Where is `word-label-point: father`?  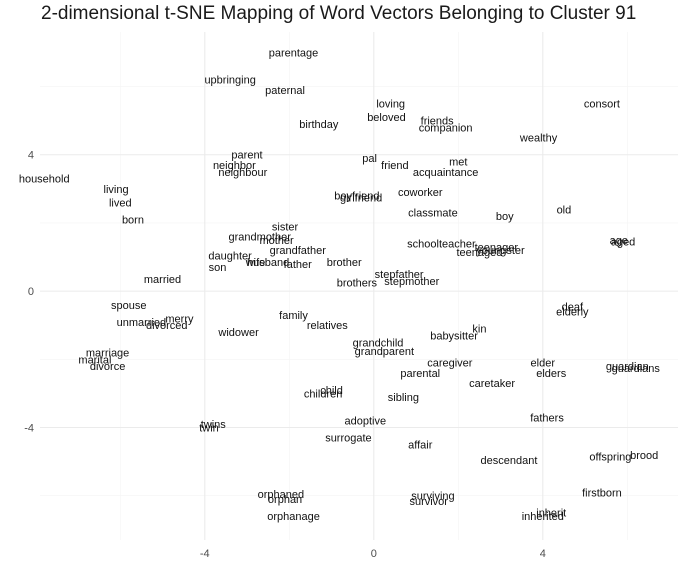
word-label-point: father is located at coordinates (298, 265).